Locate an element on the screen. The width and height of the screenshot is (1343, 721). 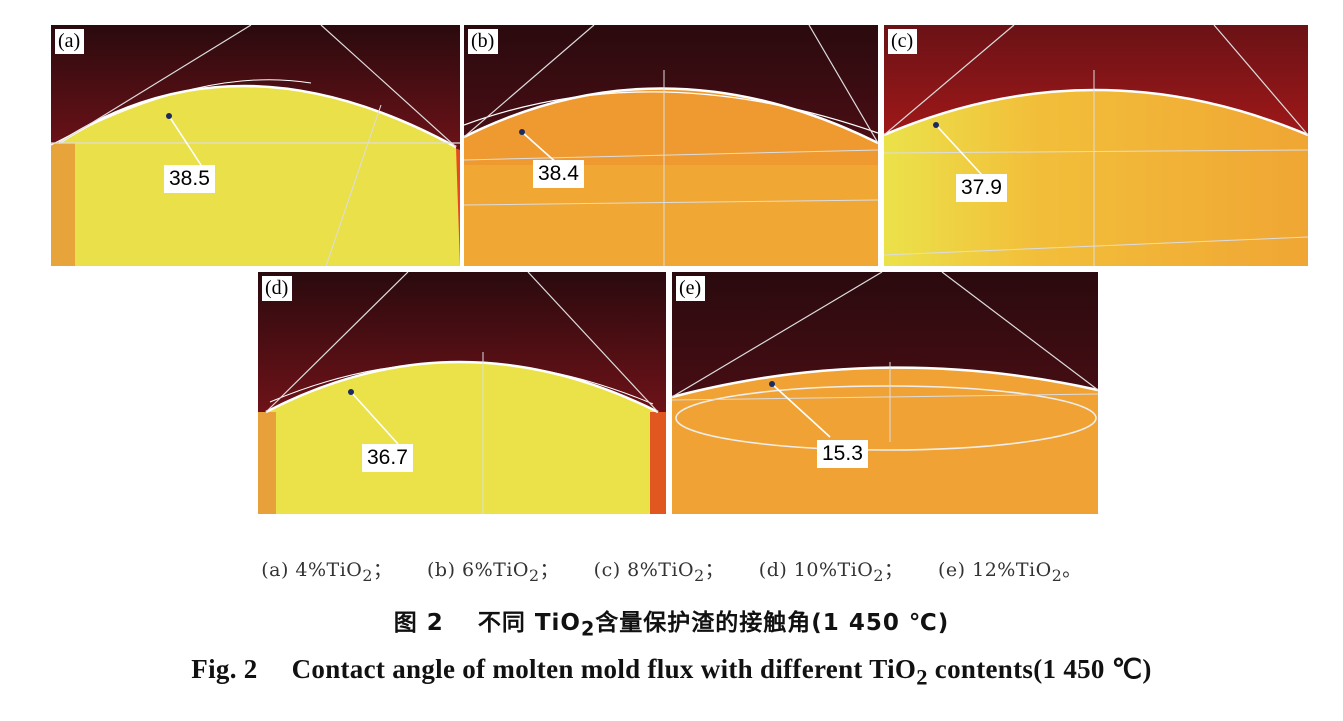
panel-b-image is located at coordinates (671, 145).